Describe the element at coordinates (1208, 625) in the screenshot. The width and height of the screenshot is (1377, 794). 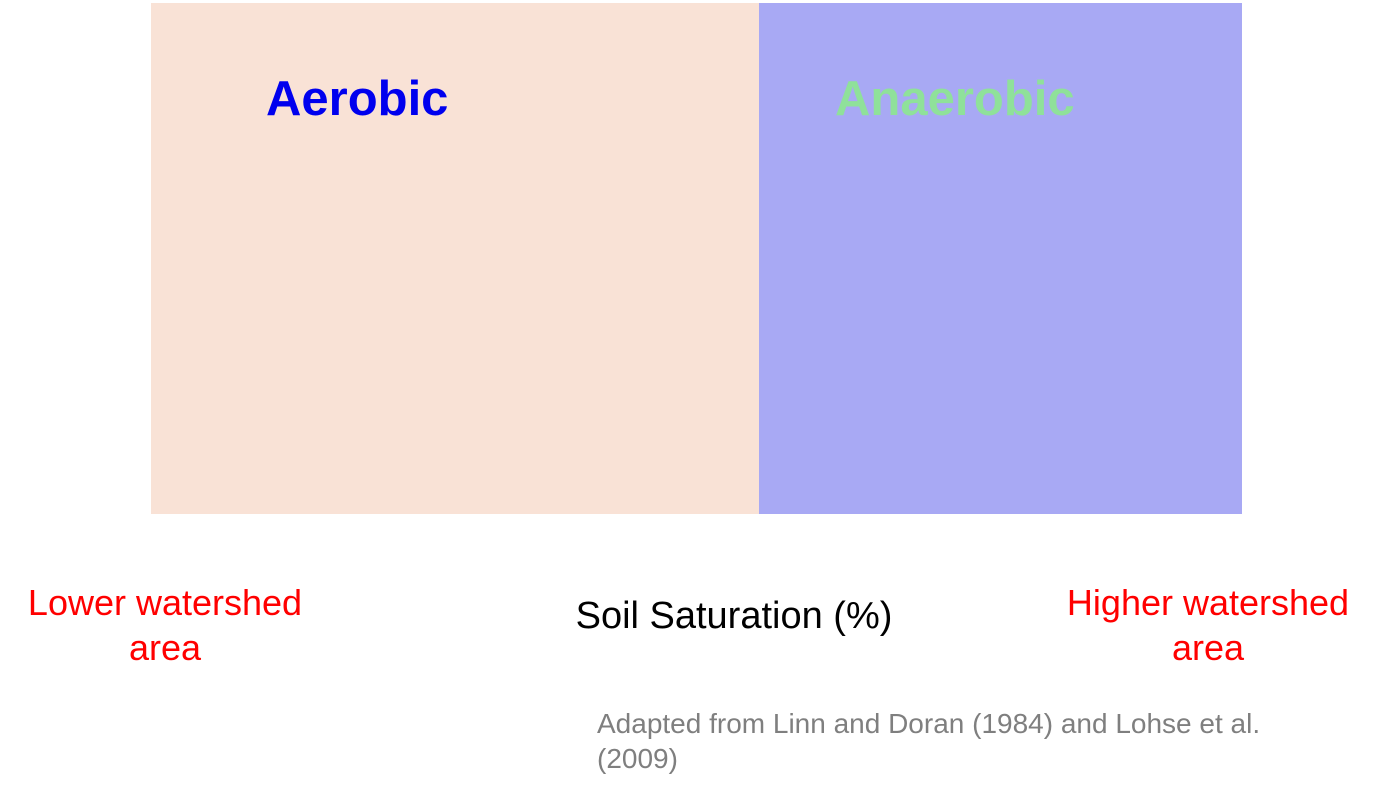
I see `higher-watershed-label: Higher watershed area` at that location.